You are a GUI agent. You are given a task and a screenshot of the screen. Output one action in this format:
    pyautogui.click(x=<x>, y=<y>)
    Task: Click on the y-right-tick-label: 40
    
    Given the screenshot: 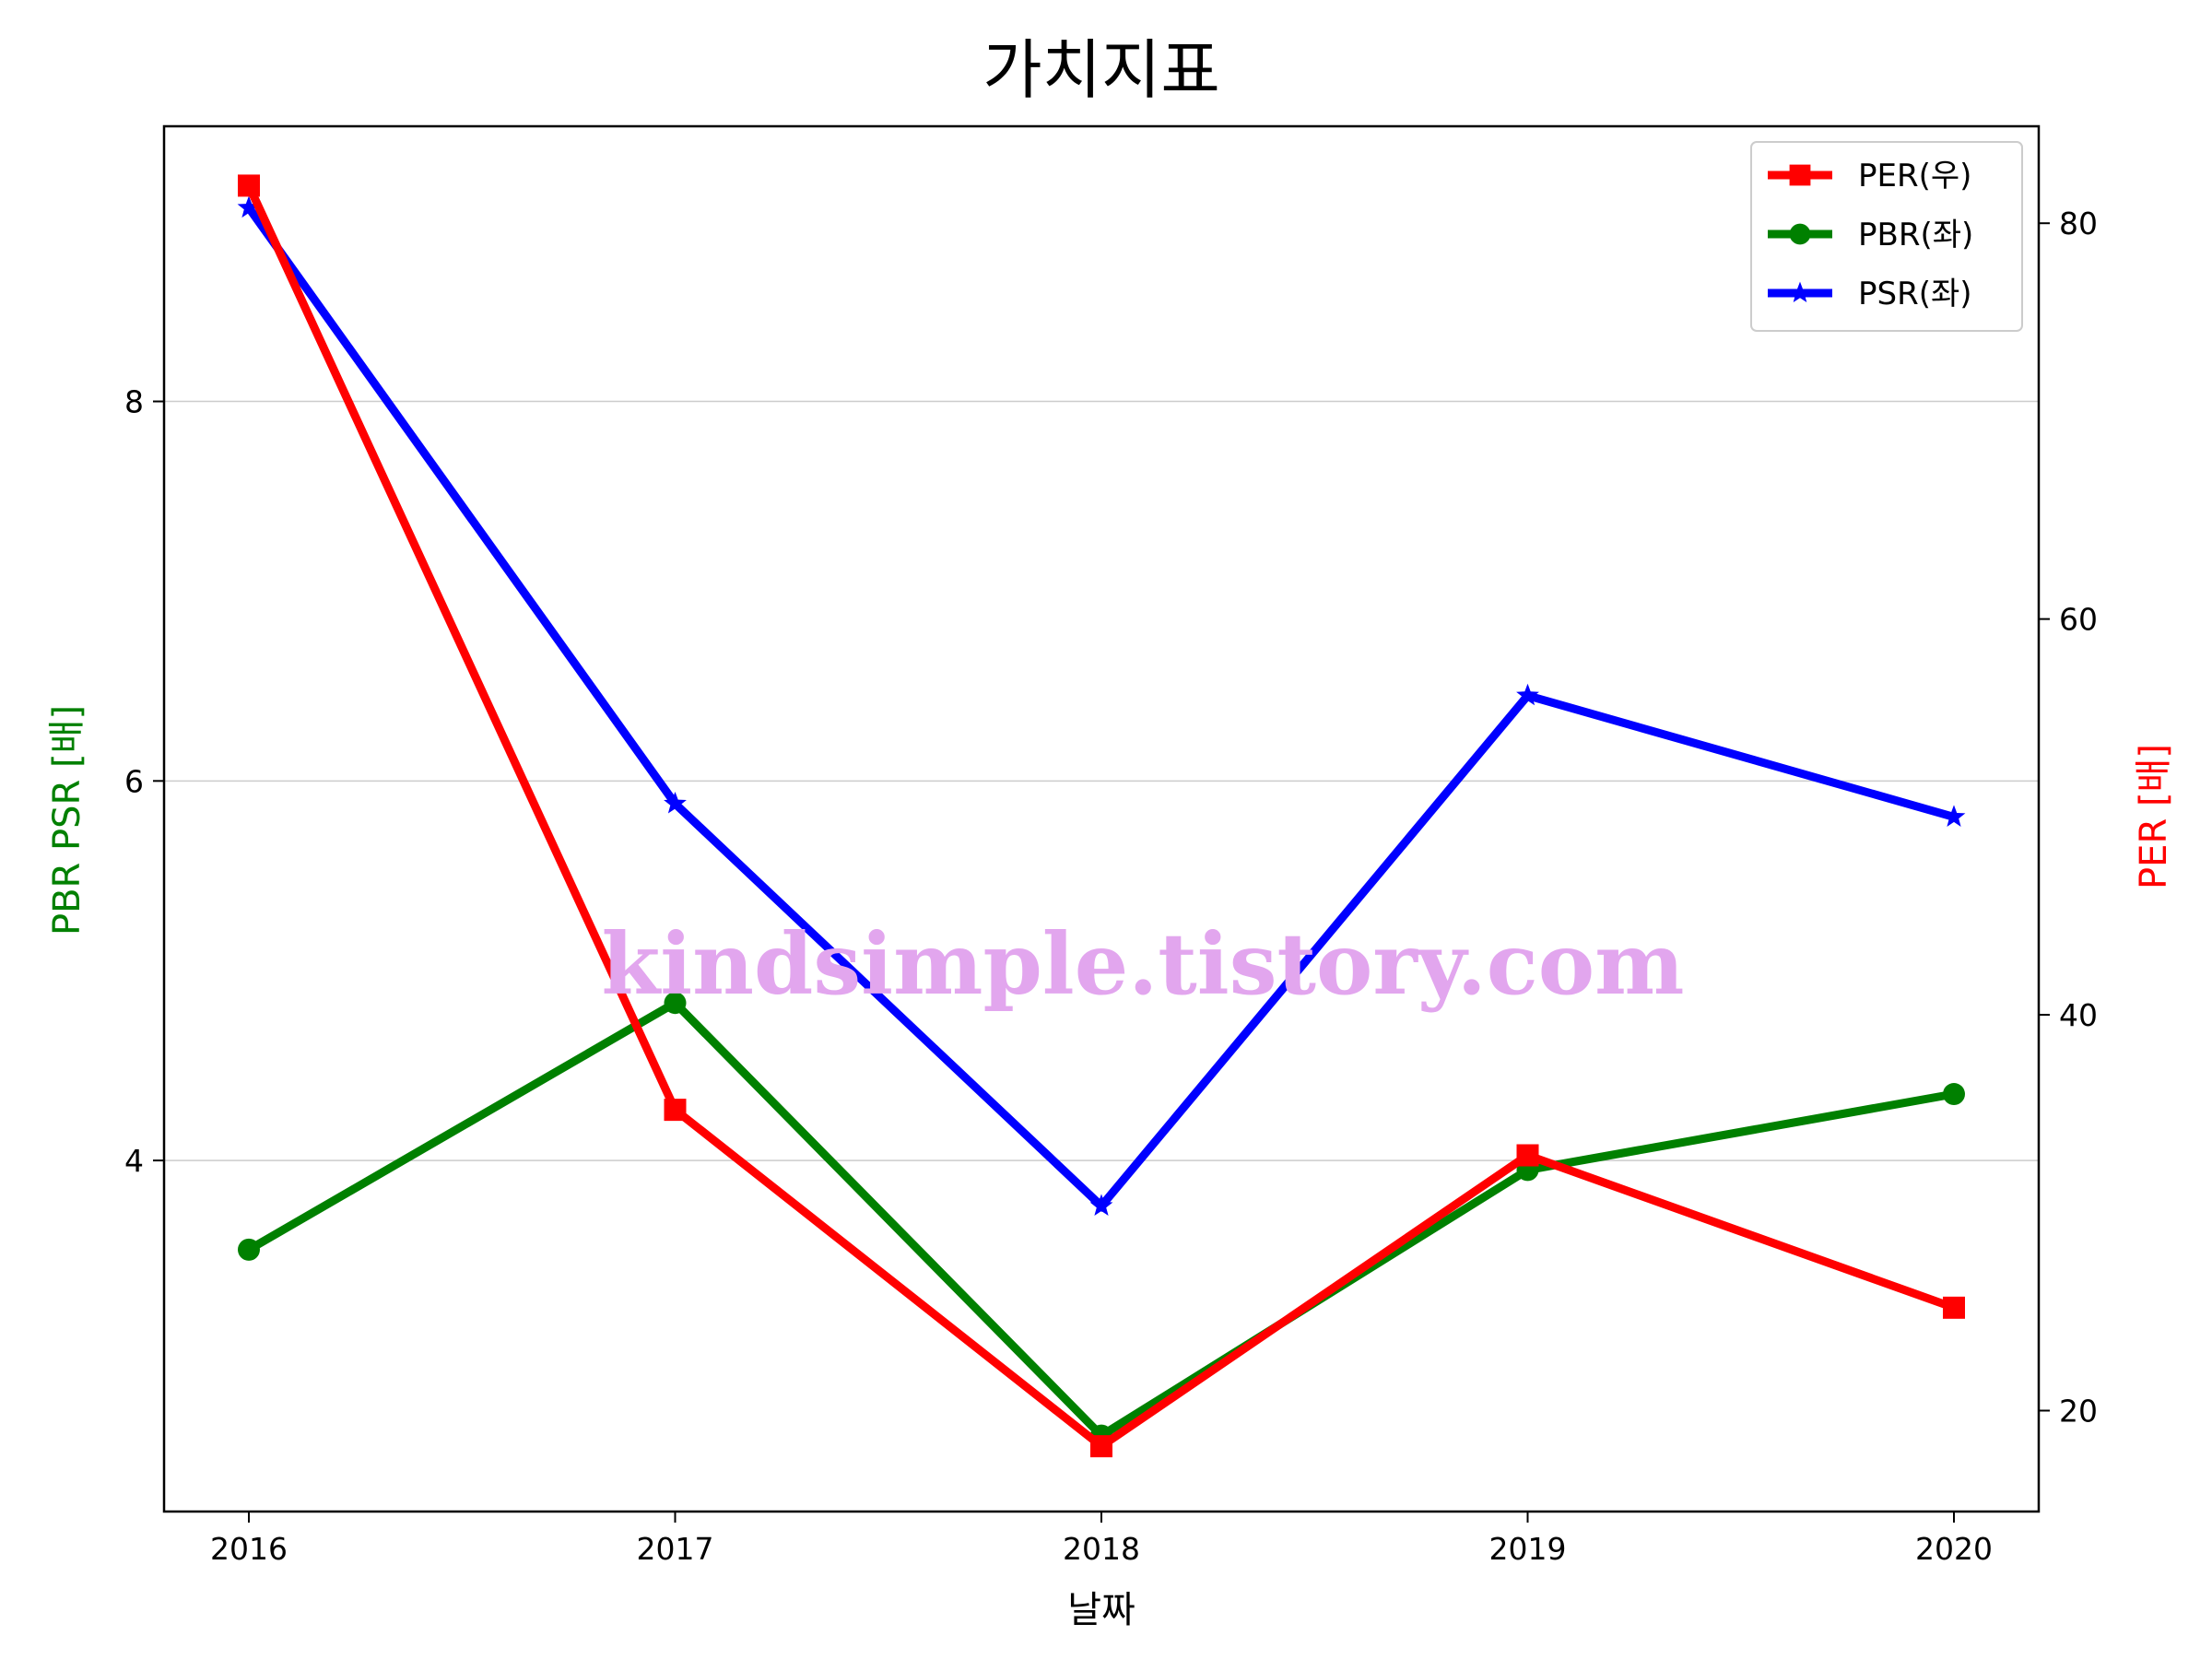 What is the action you would take?
    pyautogui.click(x=2078, y=1015)
    